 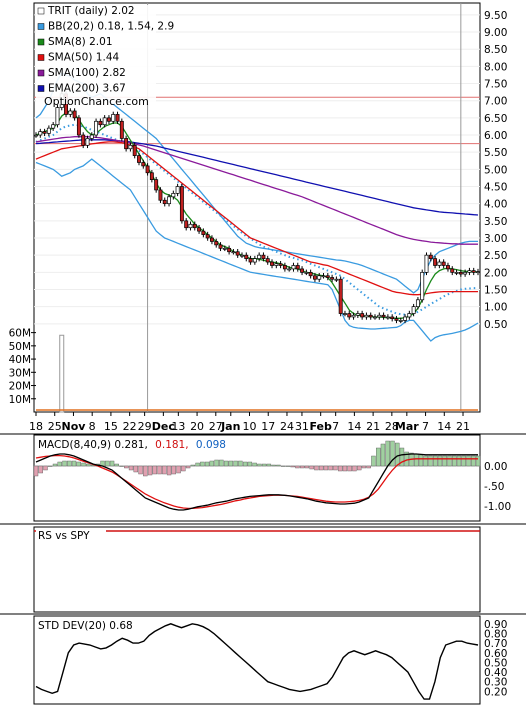 I want to click on price-y-tick-label: 0.50, so click(x=495, y=325).